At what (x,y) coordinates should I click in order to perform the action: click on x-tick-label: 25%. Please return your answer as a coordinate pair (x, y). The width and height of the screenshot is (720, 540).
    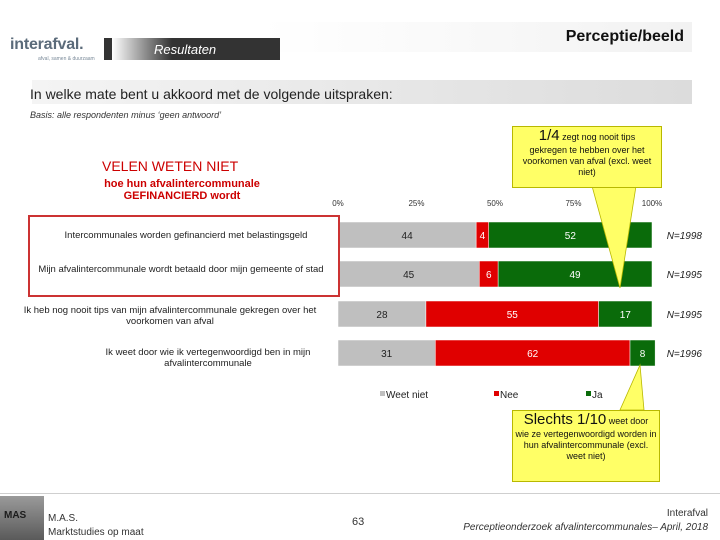
    Looking at the image, I should click on (416, 203).